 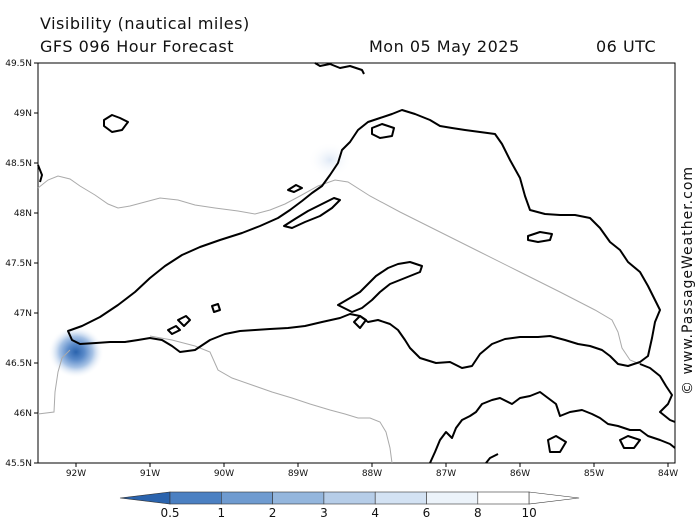 I want to click on colorbar-extend-high, so click(x=554, y=498).